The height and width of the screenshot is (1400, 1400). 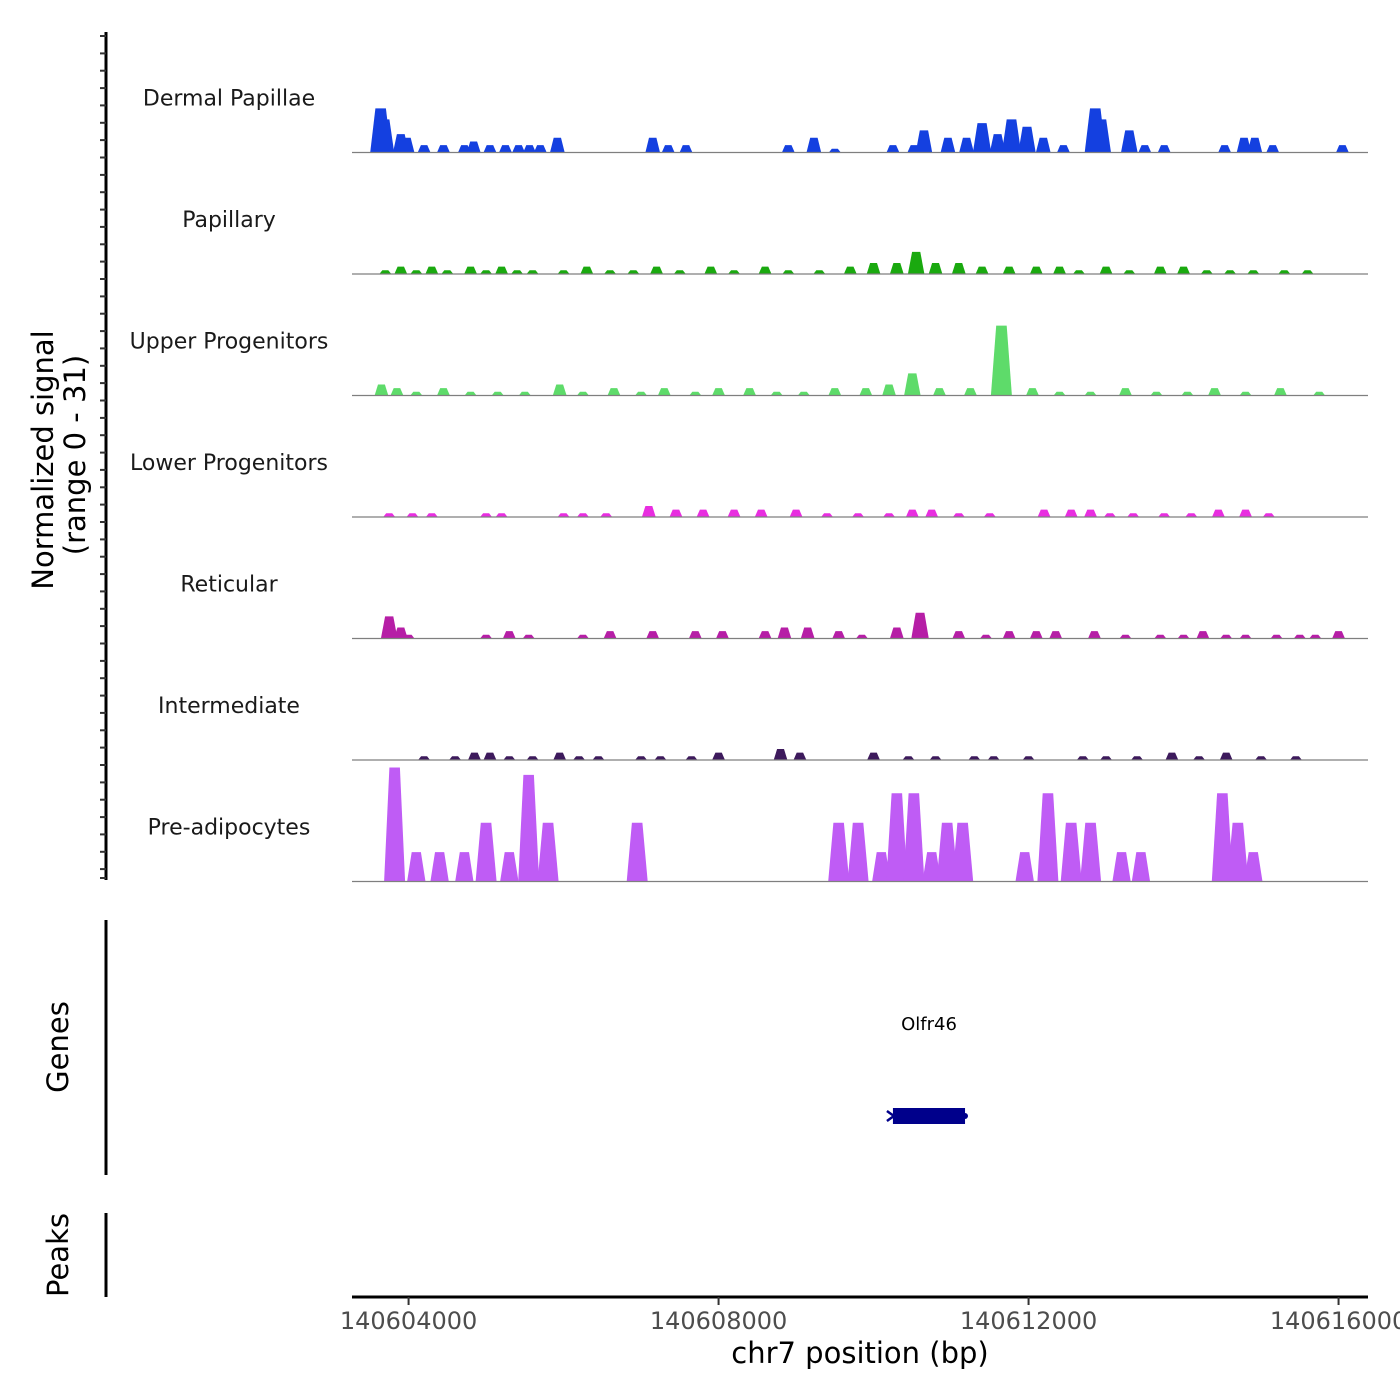 I want to click on track-label: Papillary, so click(x=229, y=220).